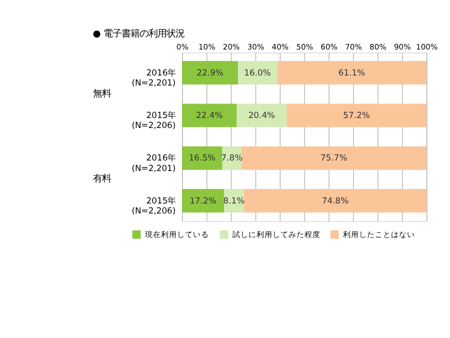 The width and height of the screenshot is (450, 338). Describe the element at coordinates (276, 235) in the screenshot. I see `legend-label: 試しに利用してみた程度` at that location.